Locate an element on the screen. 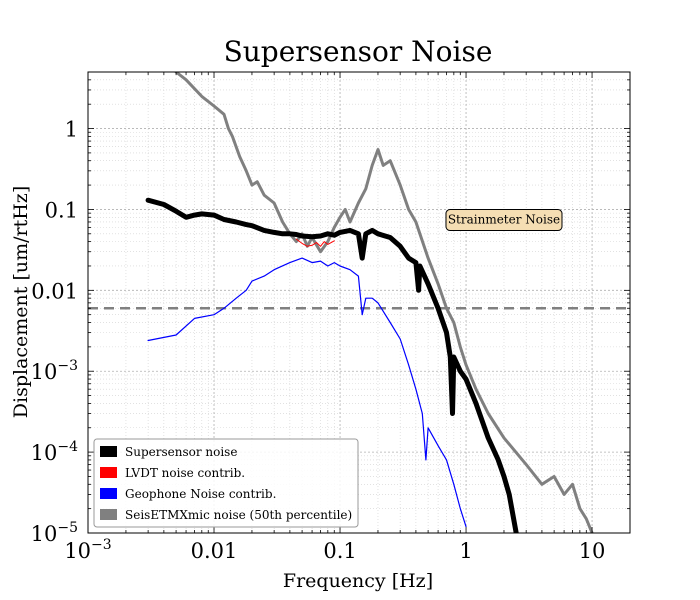 Image resolution: width=700 pixels, height=600 pixels. annotation-text: Strainmeter Noise is located at coordinates (504, 220).